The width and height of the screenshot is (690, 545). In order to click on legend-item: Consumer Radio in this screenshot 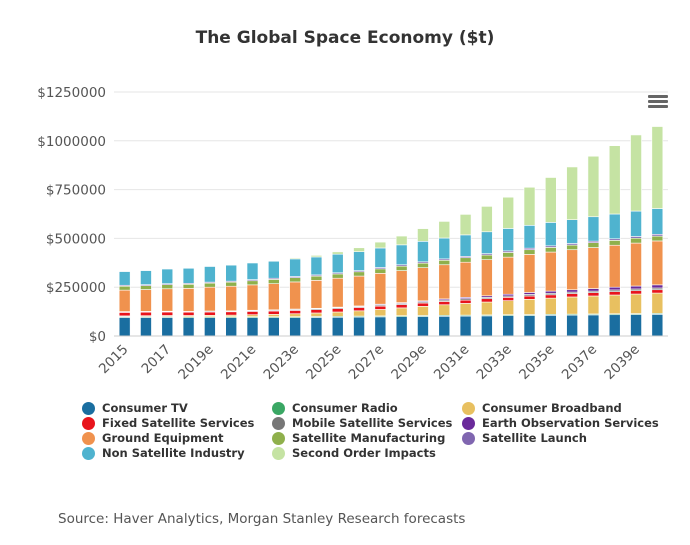, I will do `click(335, 408)`.